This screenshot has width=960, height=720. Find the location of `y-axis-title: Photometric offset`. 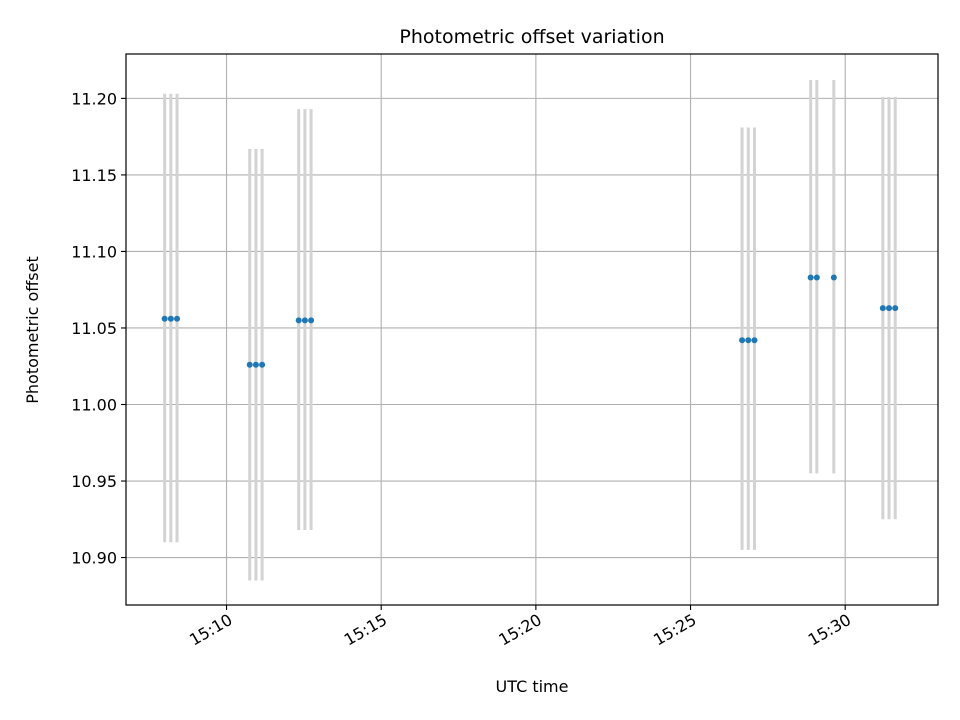

y-axis-title: Photometric offset is located at coordinates (32, 330).